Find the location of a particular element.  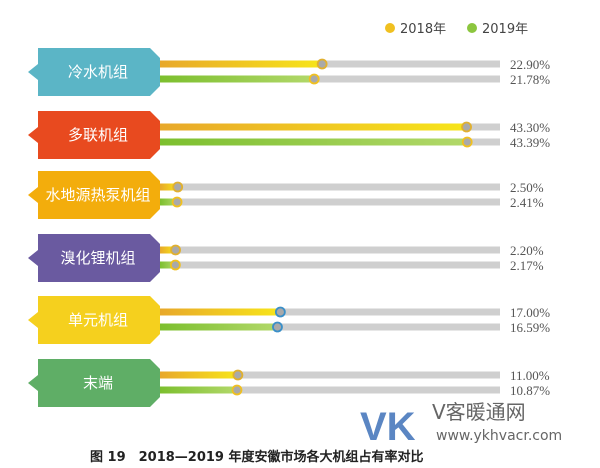

watermark-name: V客暖通网 is located at coordinates (479, 412).